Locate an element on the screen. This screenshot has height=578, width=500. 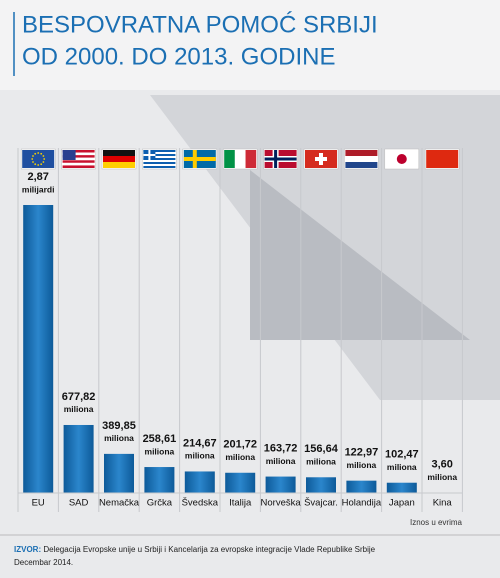
value-label: 214,67 is located at coordinates (200, 443).